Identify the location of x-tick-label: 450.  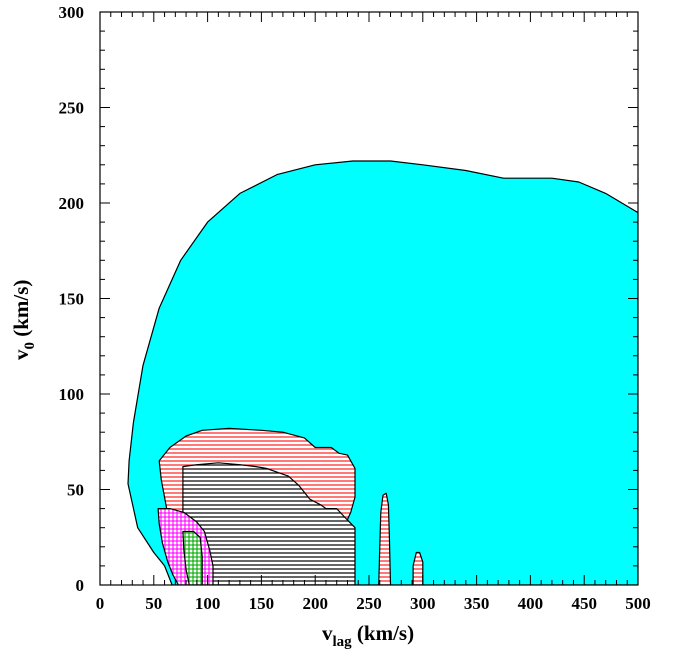
(584, 603).